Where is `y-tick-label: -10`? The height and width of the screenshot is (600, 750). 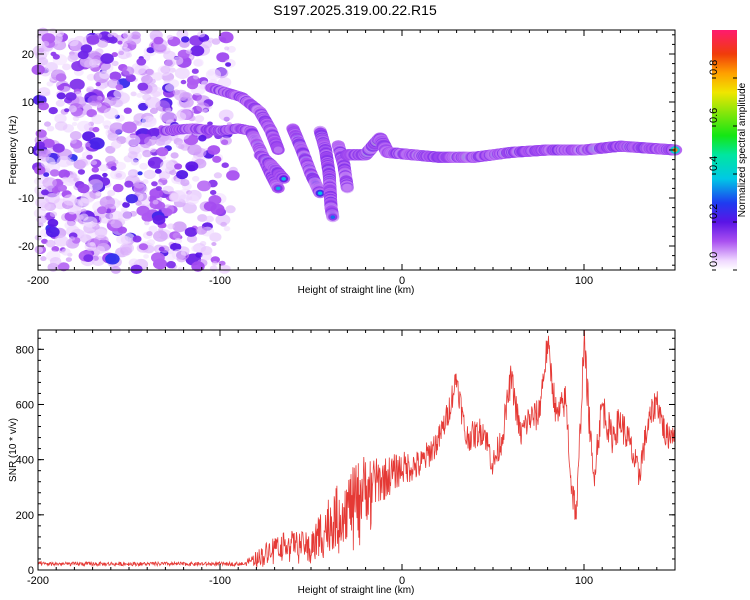 y-tick-label: -10 is located at coordinates (26, 199).